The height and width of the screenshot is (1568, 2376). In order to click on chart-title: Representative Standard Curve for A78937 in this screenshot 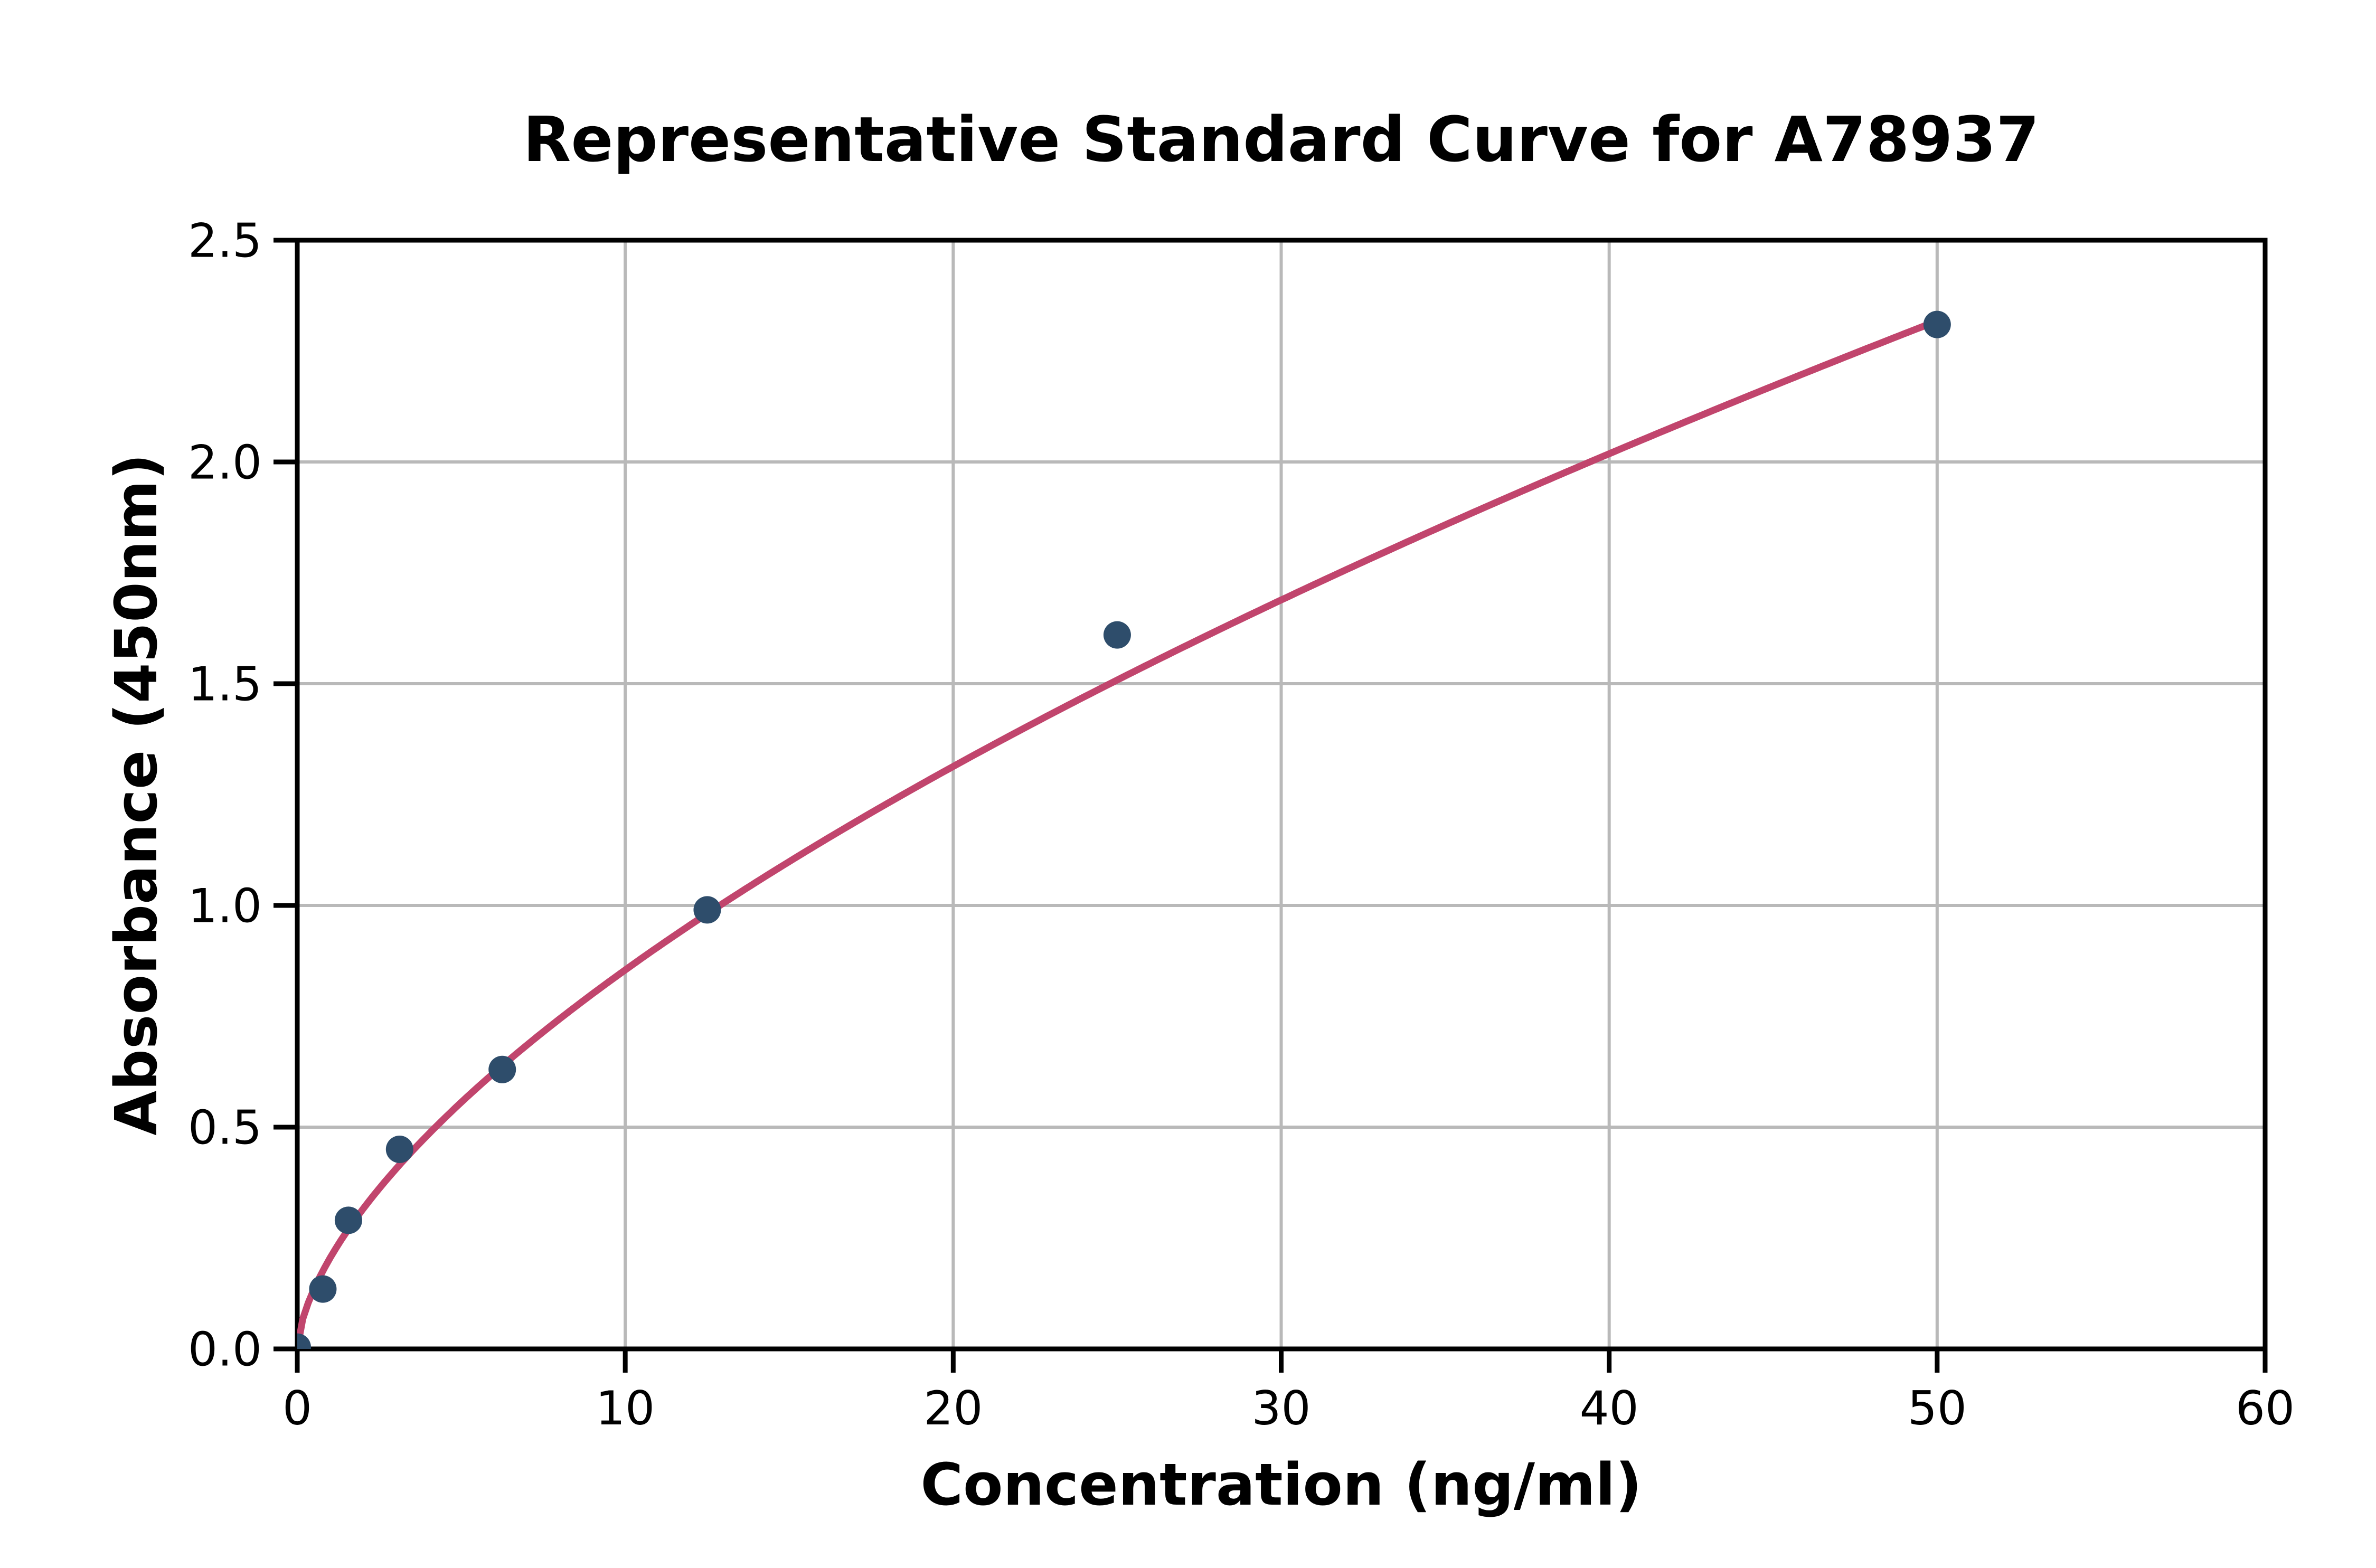, I will do `click(1282, 139)`.